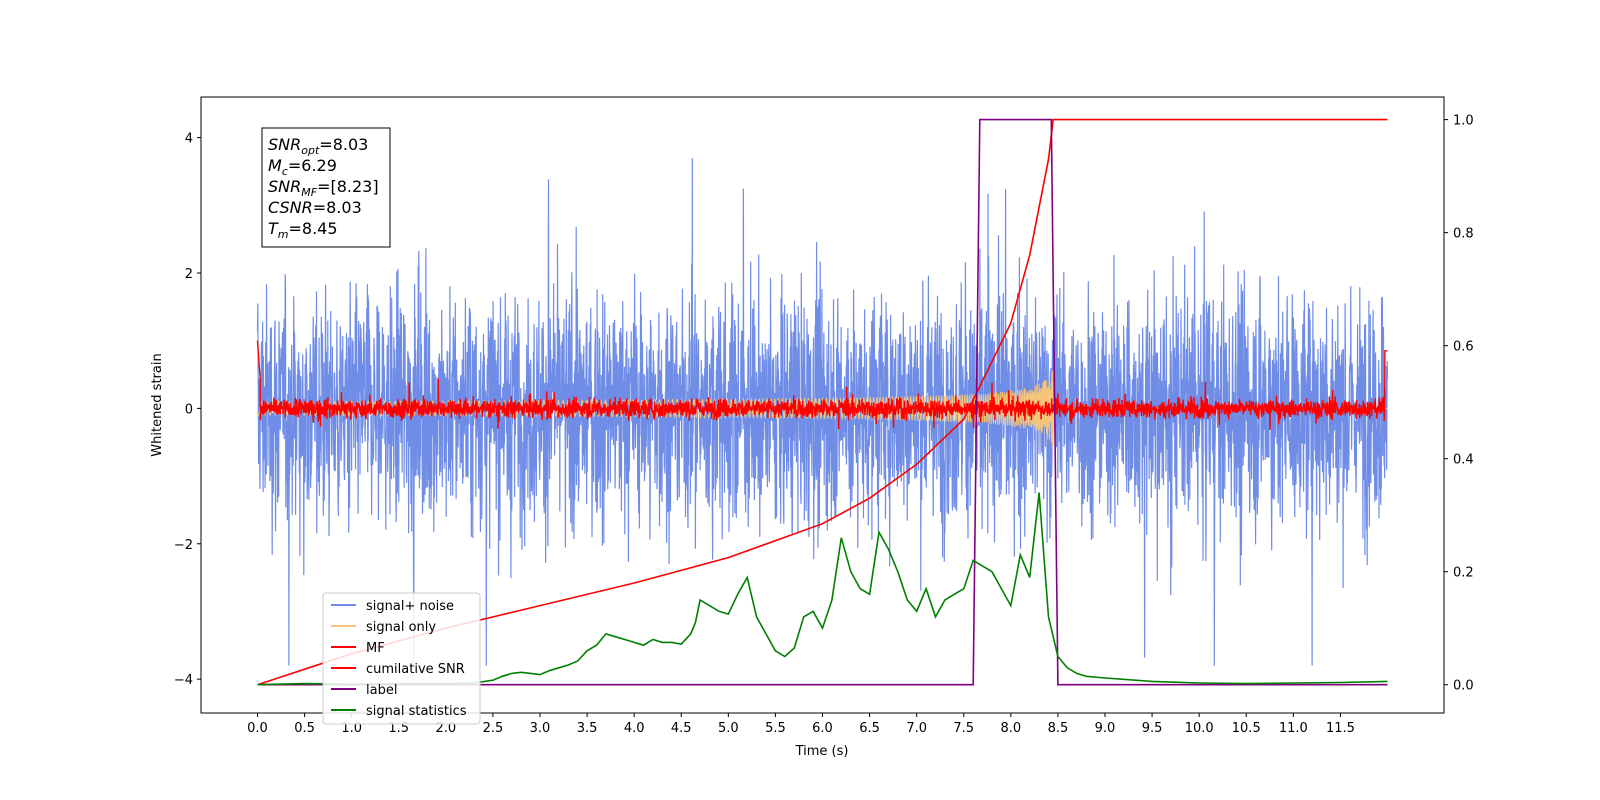 The height and width of the screenshot is (800, 1600). I want to click on legend-label: signal only, so click(401, 627).